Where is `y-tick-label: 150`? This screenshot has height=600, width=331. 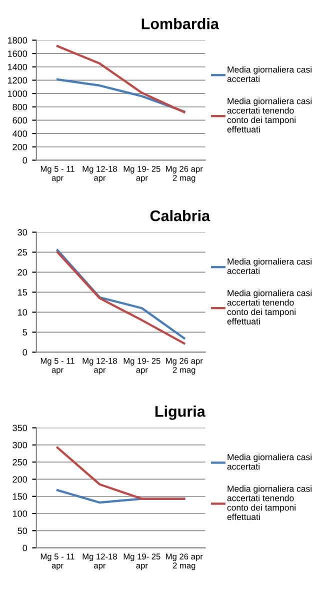
y-tick-label: 150 is located at coordinates (20, 496).